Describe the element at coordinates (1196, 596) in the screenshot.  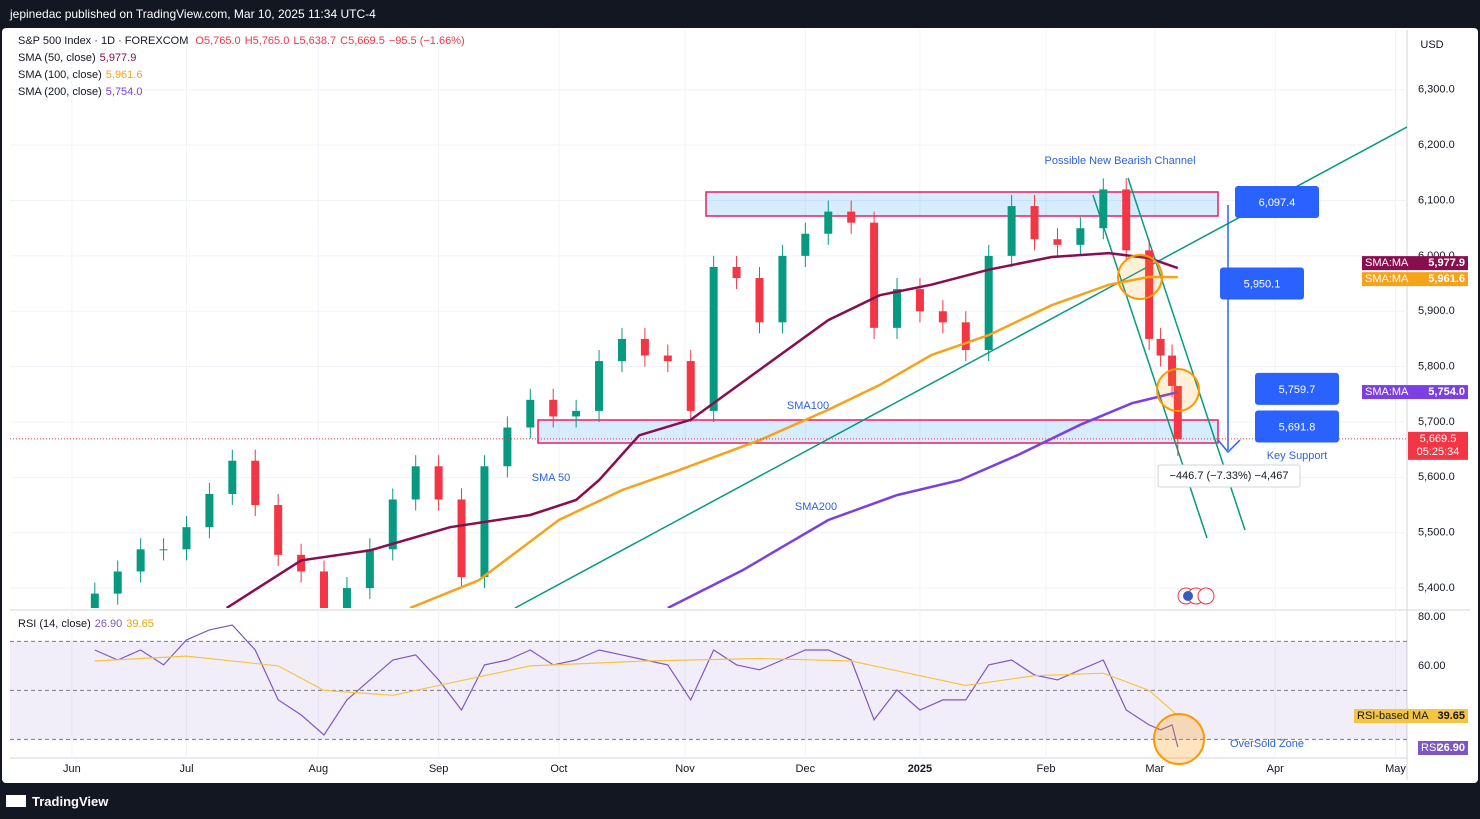
I see `event-icons` at that location.